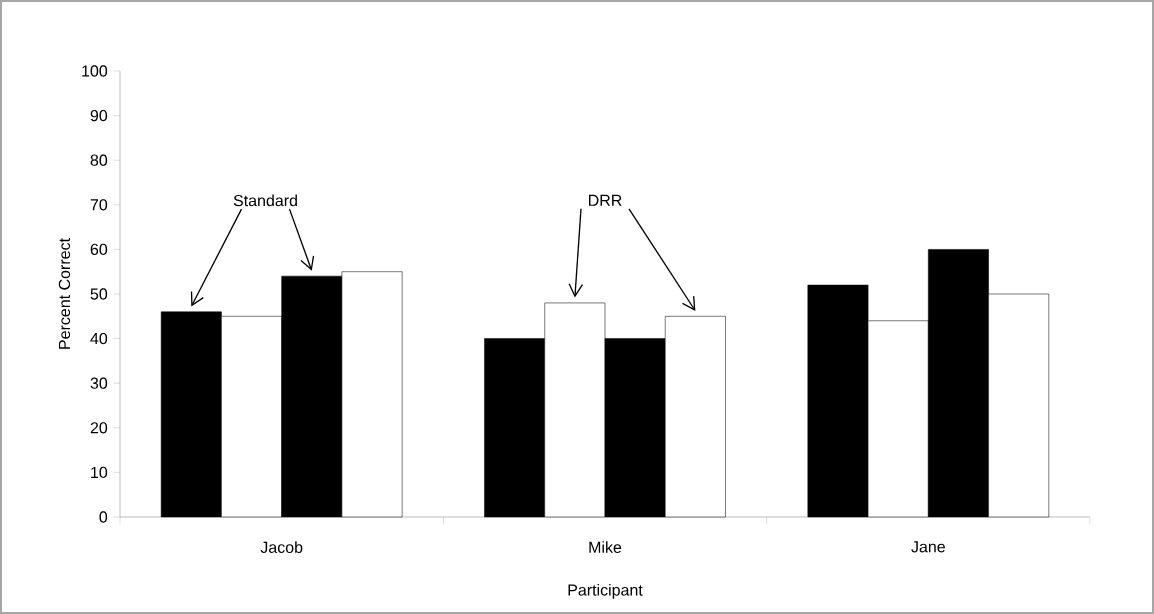 The height and width of the screenshot is (614, 1154). I want to click on x-axis-title: Participant, so click(605, 591).